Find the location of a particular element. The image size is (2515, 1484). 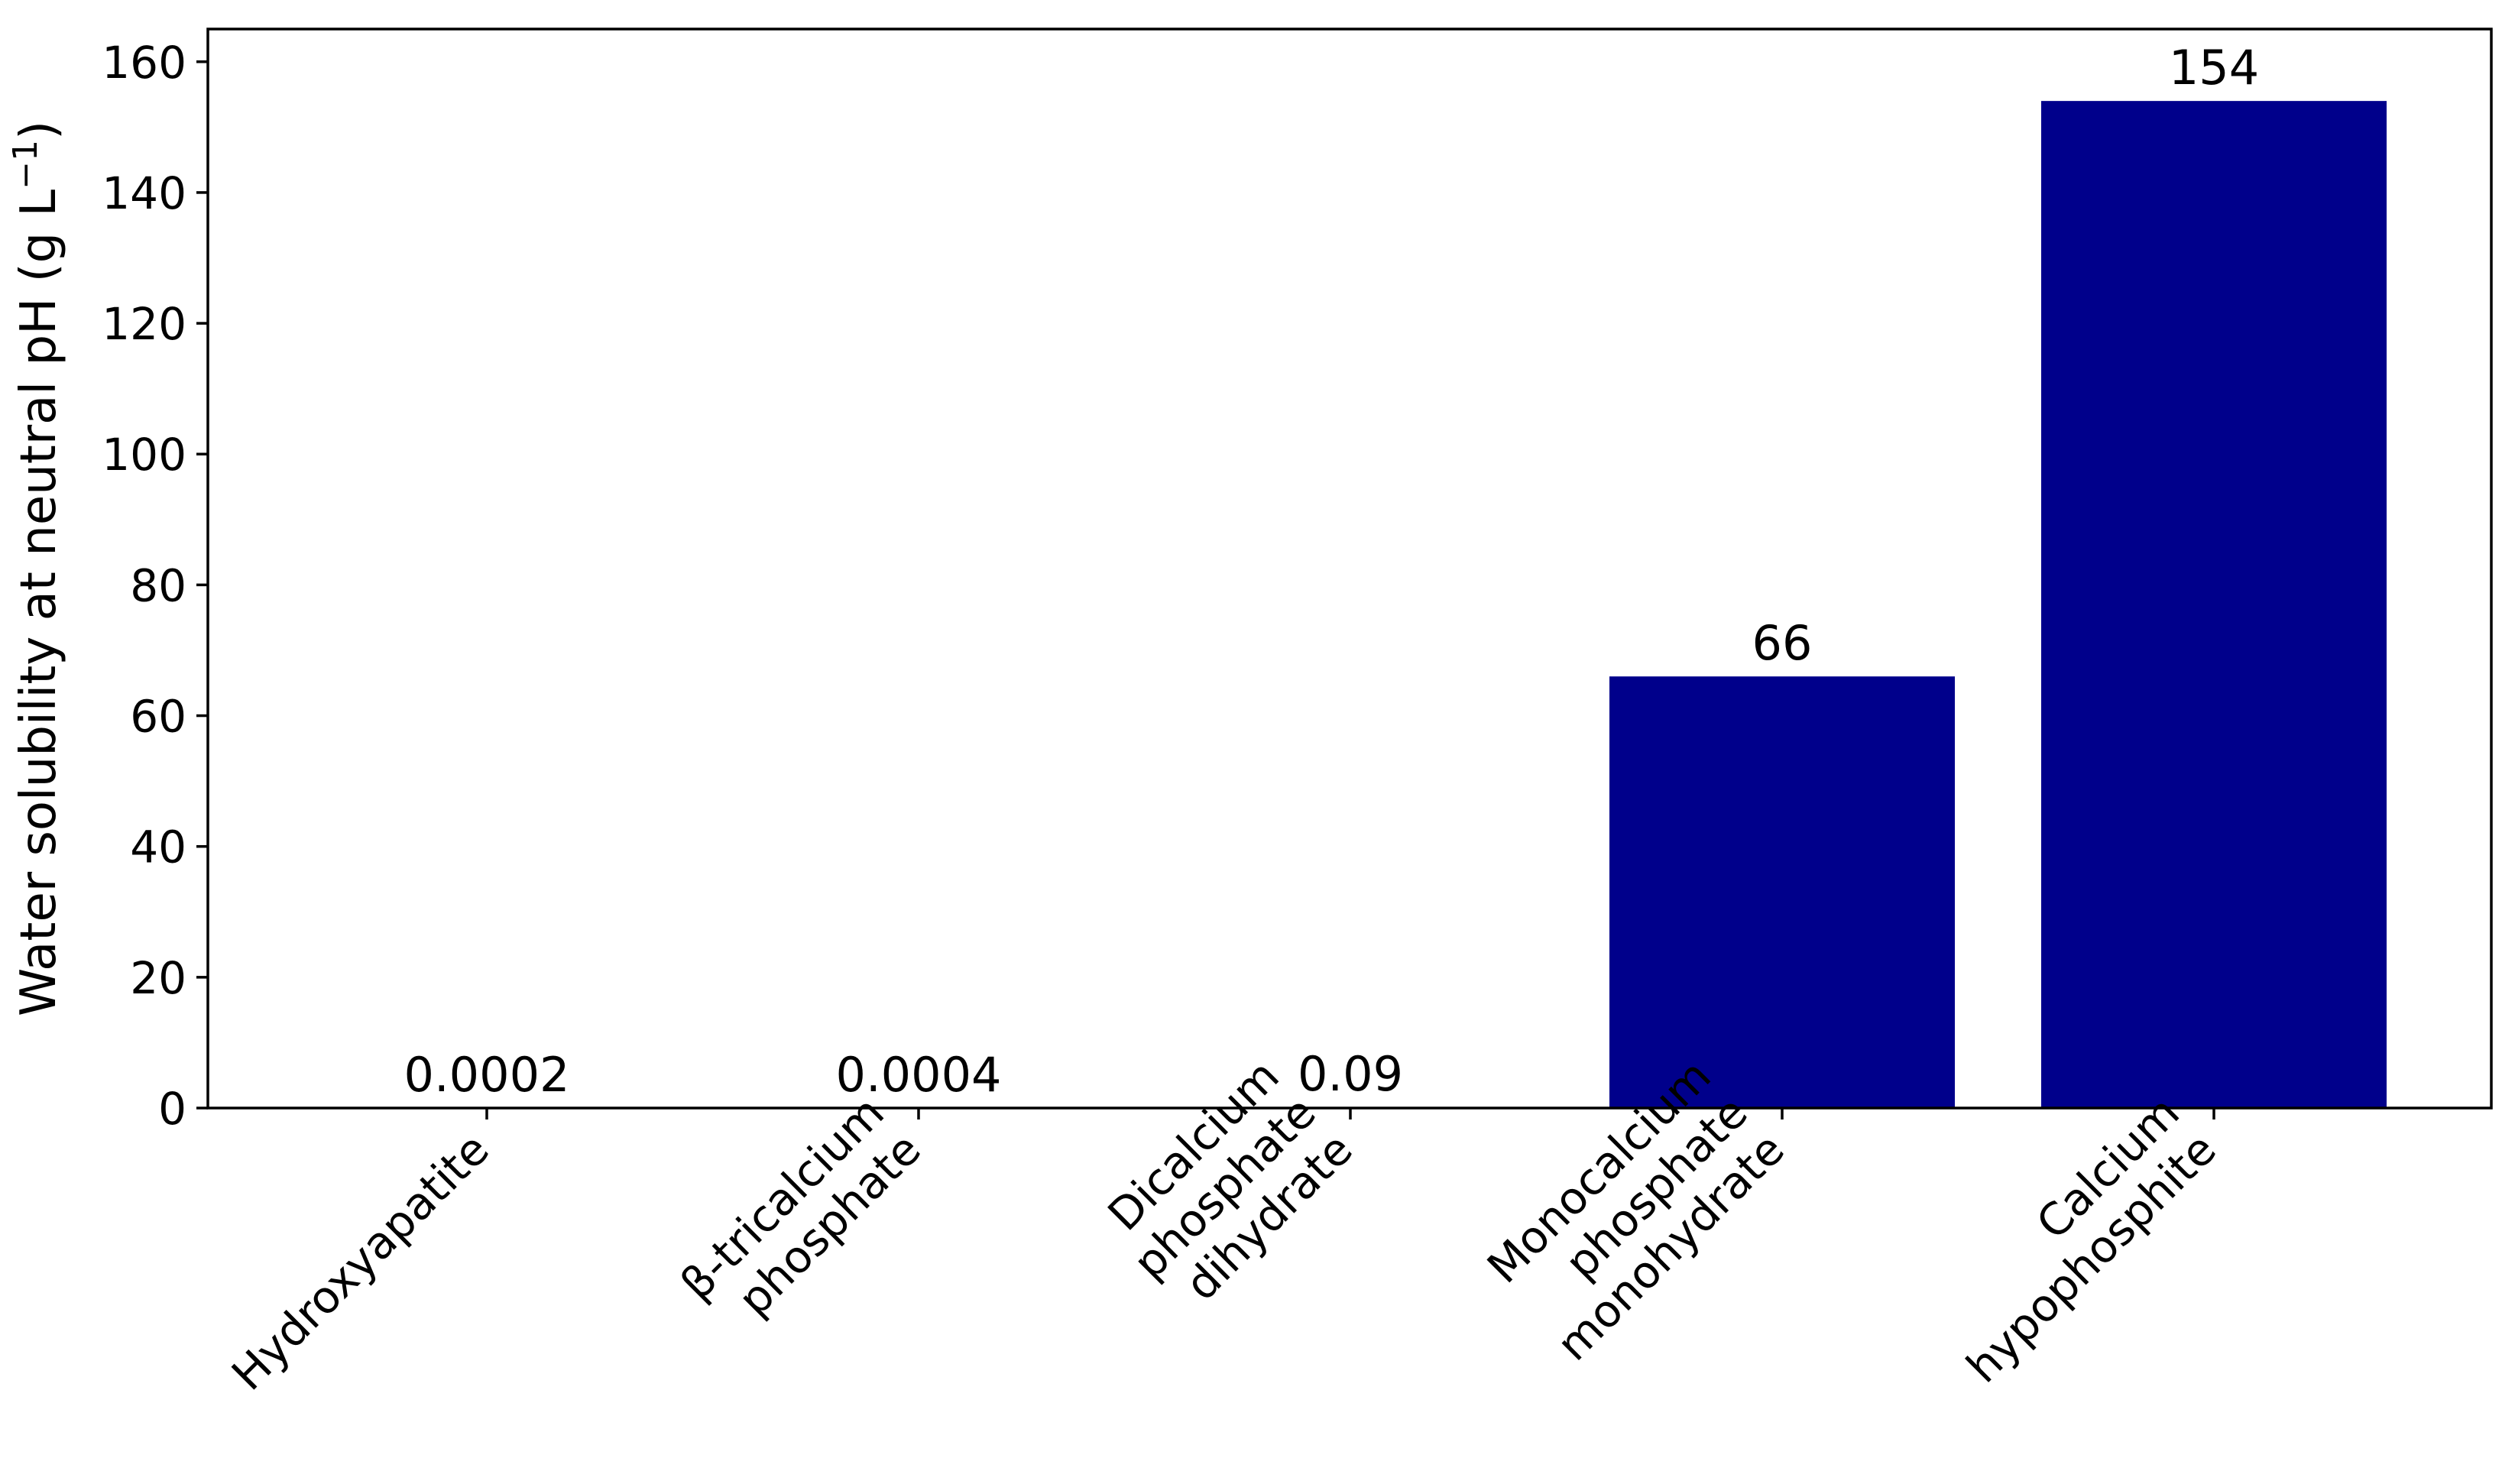

y-tick-label: 160 is located at coordinates (144, 63).